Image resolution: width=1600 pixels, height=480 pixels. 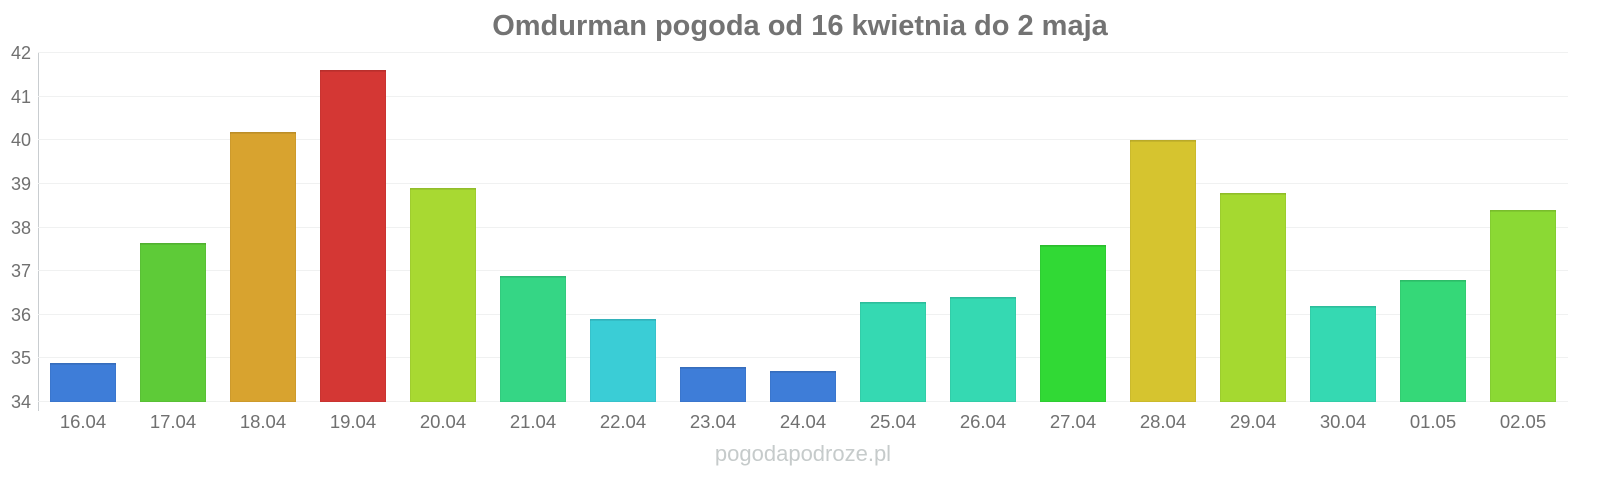 What do you see at coordinates (1073, 421) in the screenshot?
I see `x-tick-label-27.04: 27.04` at bounding box center [1073, 421].